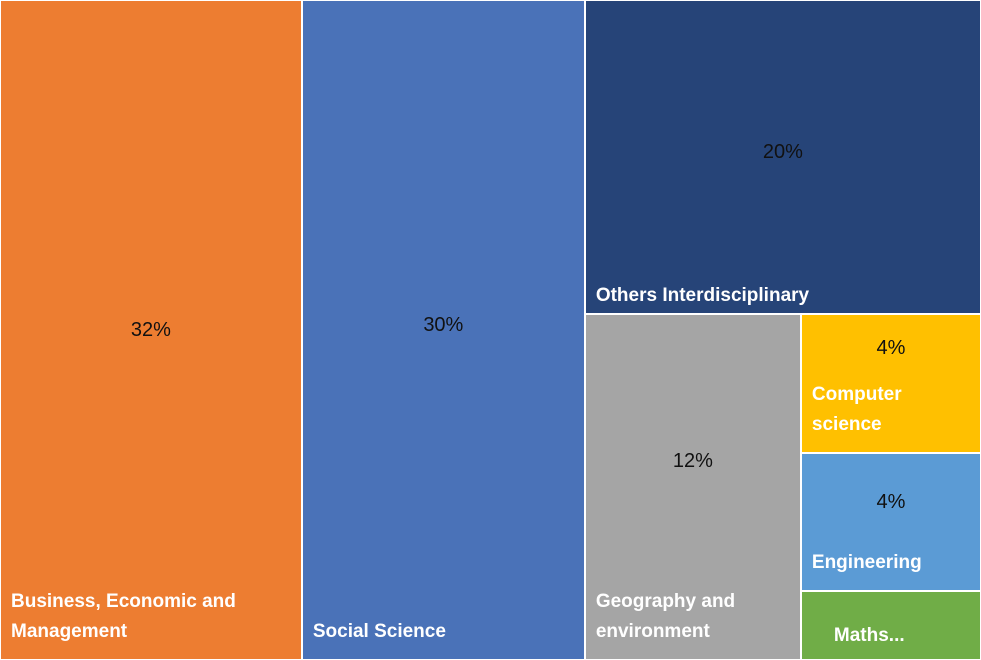 This screenshot has width=981, height=660. I want to click on treemap-tile-computer-science: 4% Computer science, so click(890, 383).